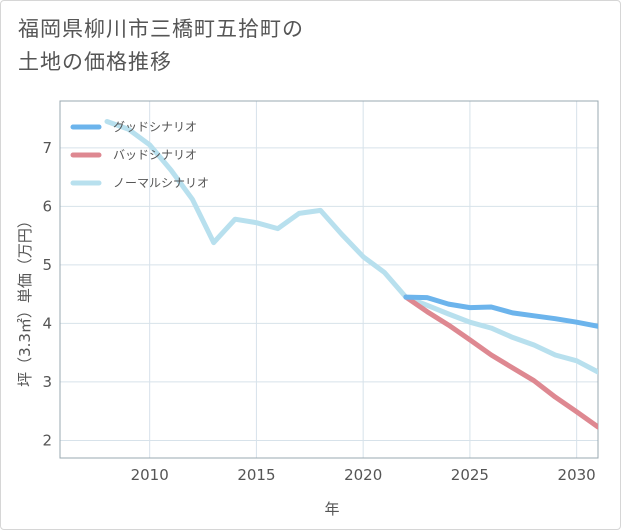  What do you see at coordinates (47, 323) in the screenshot?
I see `y-tick-label: 4` at bounding box center [47, 323].